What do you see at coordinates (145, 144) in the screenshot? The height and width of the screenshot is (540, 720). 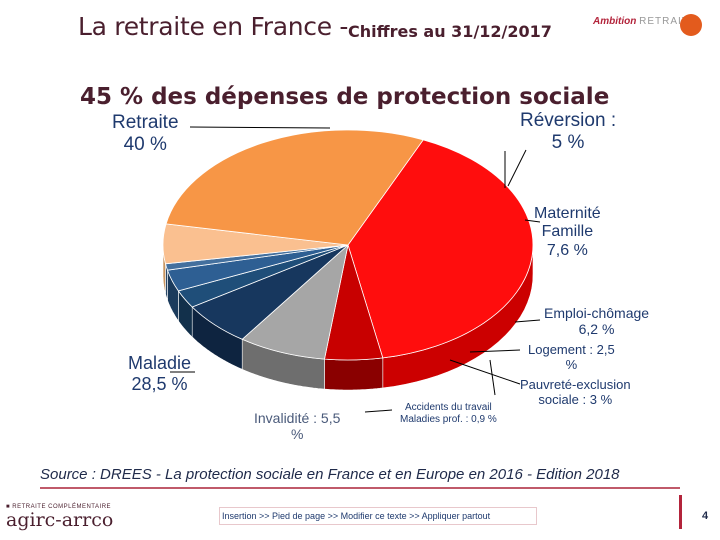 I see `label-retraite-value: 40 %` at bounding box center [145, 144].